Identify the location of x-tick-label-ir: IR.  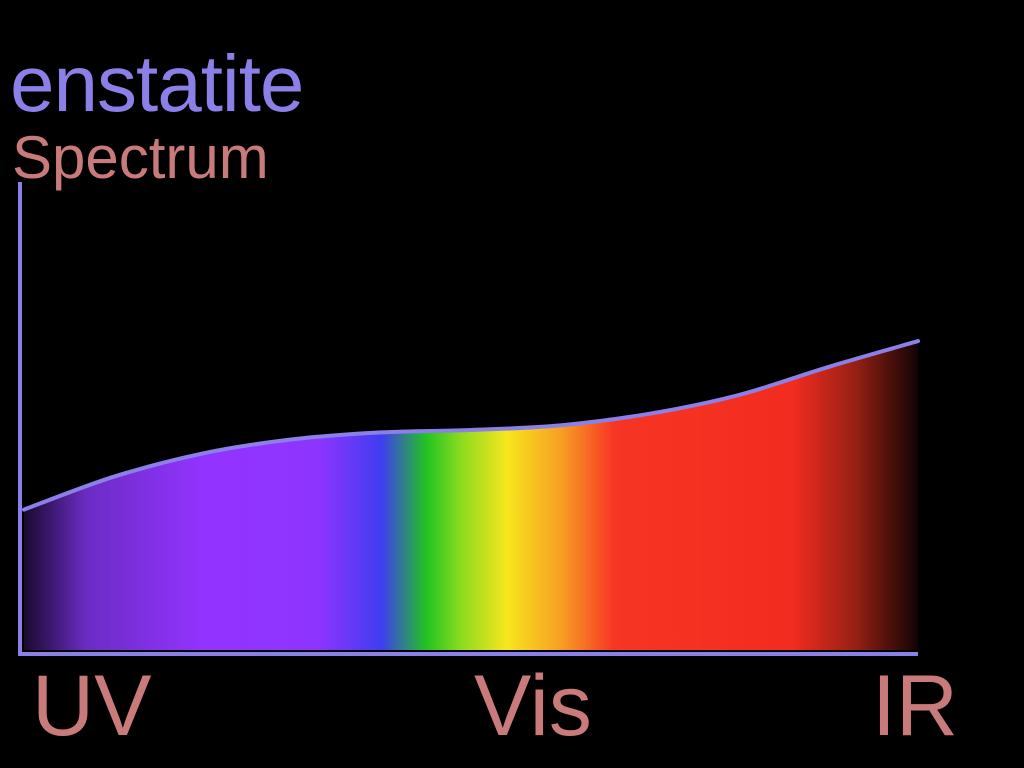
(915, 706).